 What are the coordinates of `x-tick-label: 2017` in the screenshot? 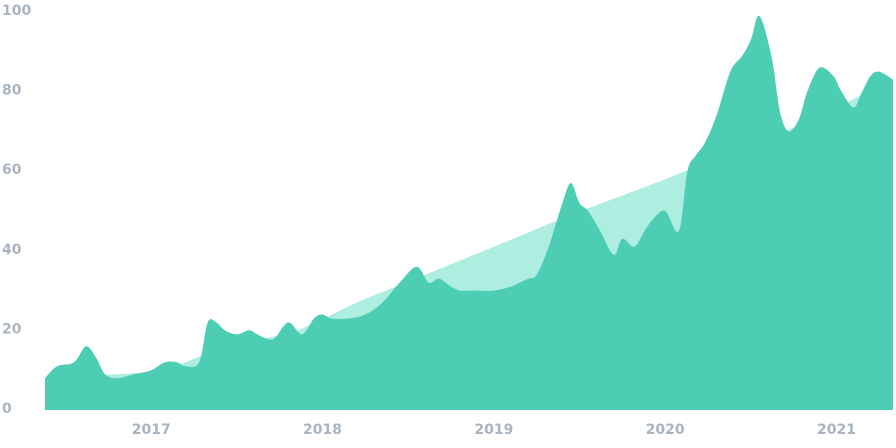 It's located at (151, 430).